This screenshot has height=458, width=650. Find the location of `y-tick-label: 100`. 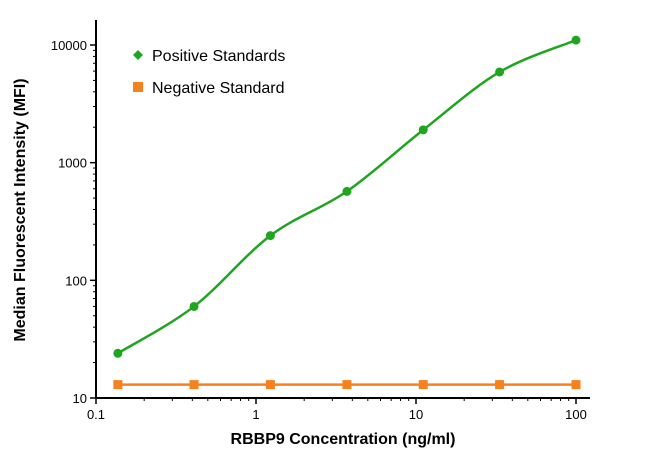

y-tick-label: 100 is located at coordinates (76, 280).